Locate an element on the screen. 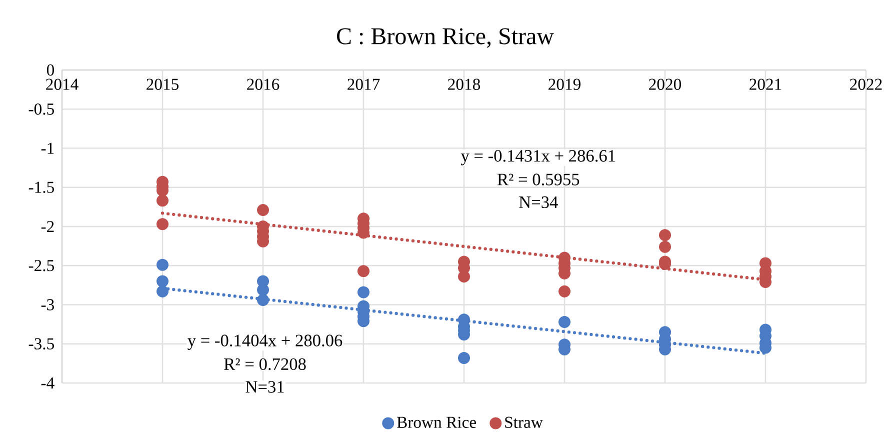 The height and width of the screenshot is (434, 891). x-tick-label: 2021 is located at coordinates (766, 84).